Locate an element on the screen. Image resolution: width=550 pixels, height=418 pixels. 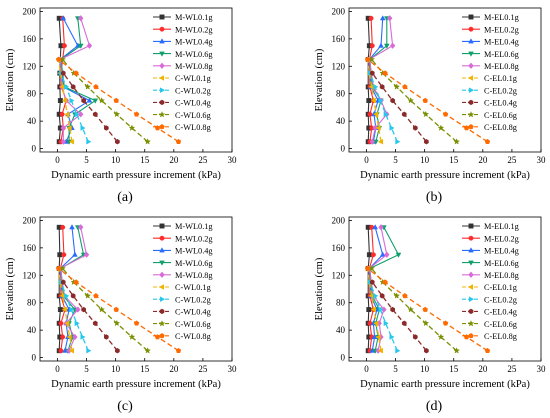
legend-label: M-WL0.8g is located at coordinates (194, 275).